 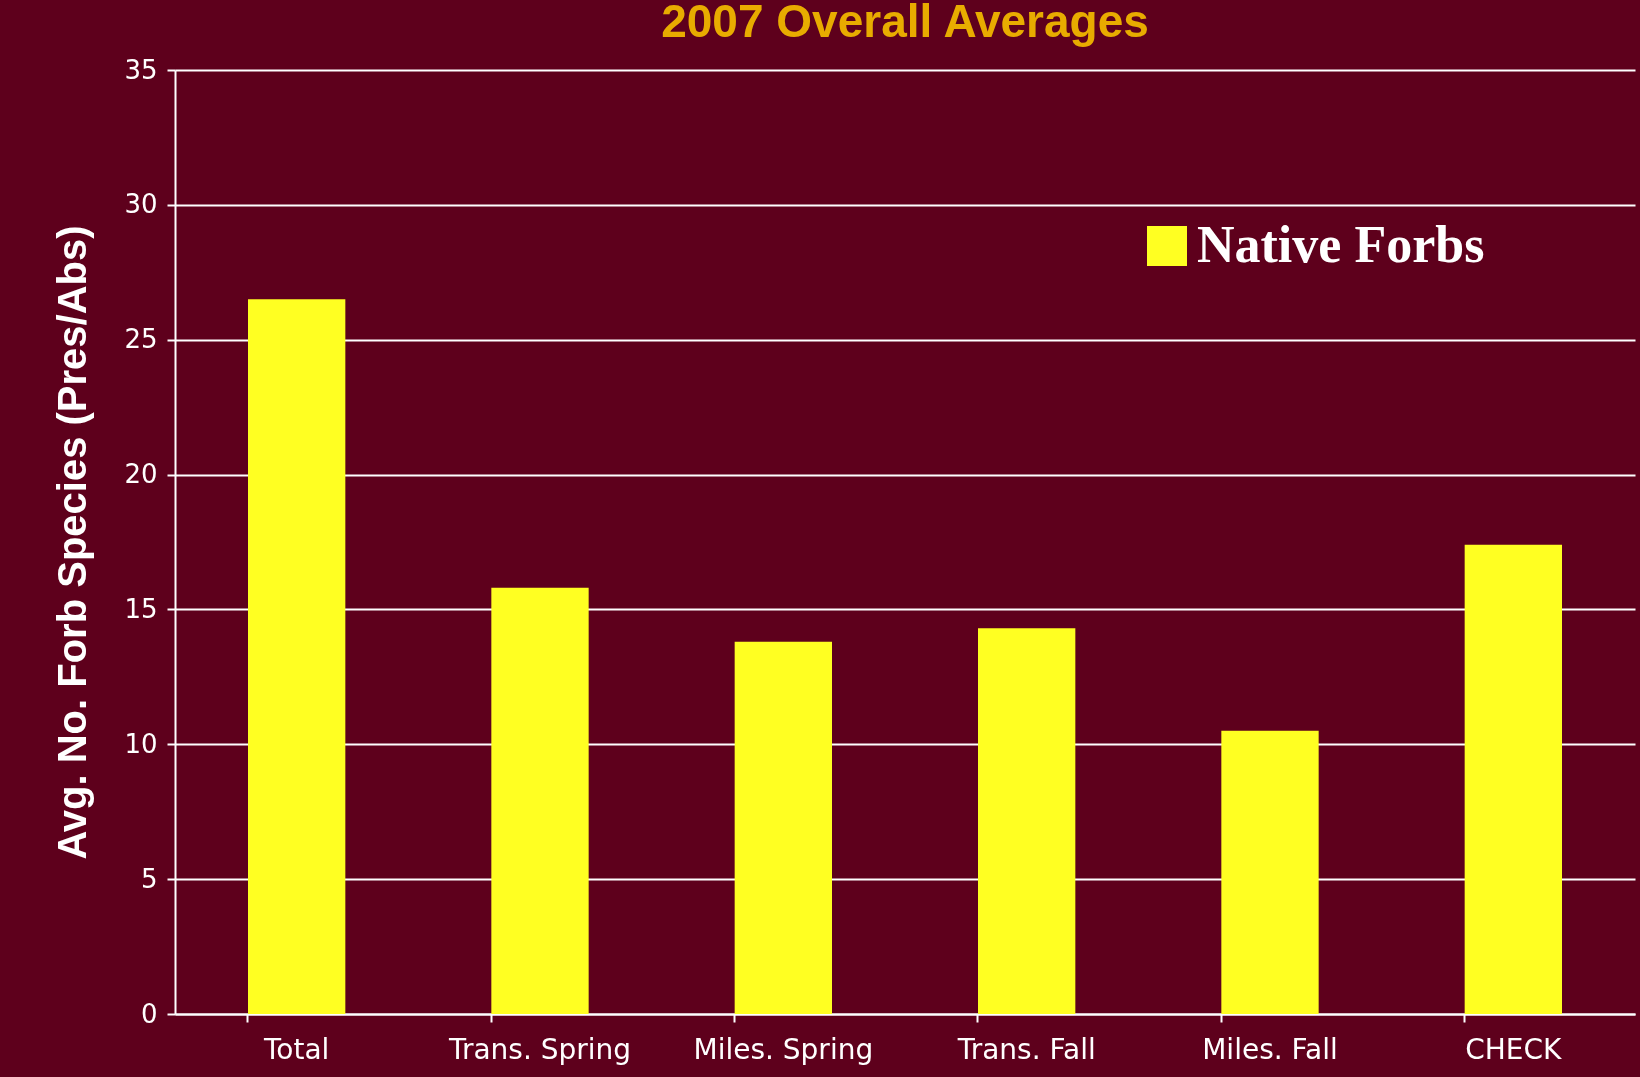 What do you see at coordinates (539, 1049) in the screenshot?
I see `x-tick-label: Trans. Spring` at bounding box center [539, 1049].